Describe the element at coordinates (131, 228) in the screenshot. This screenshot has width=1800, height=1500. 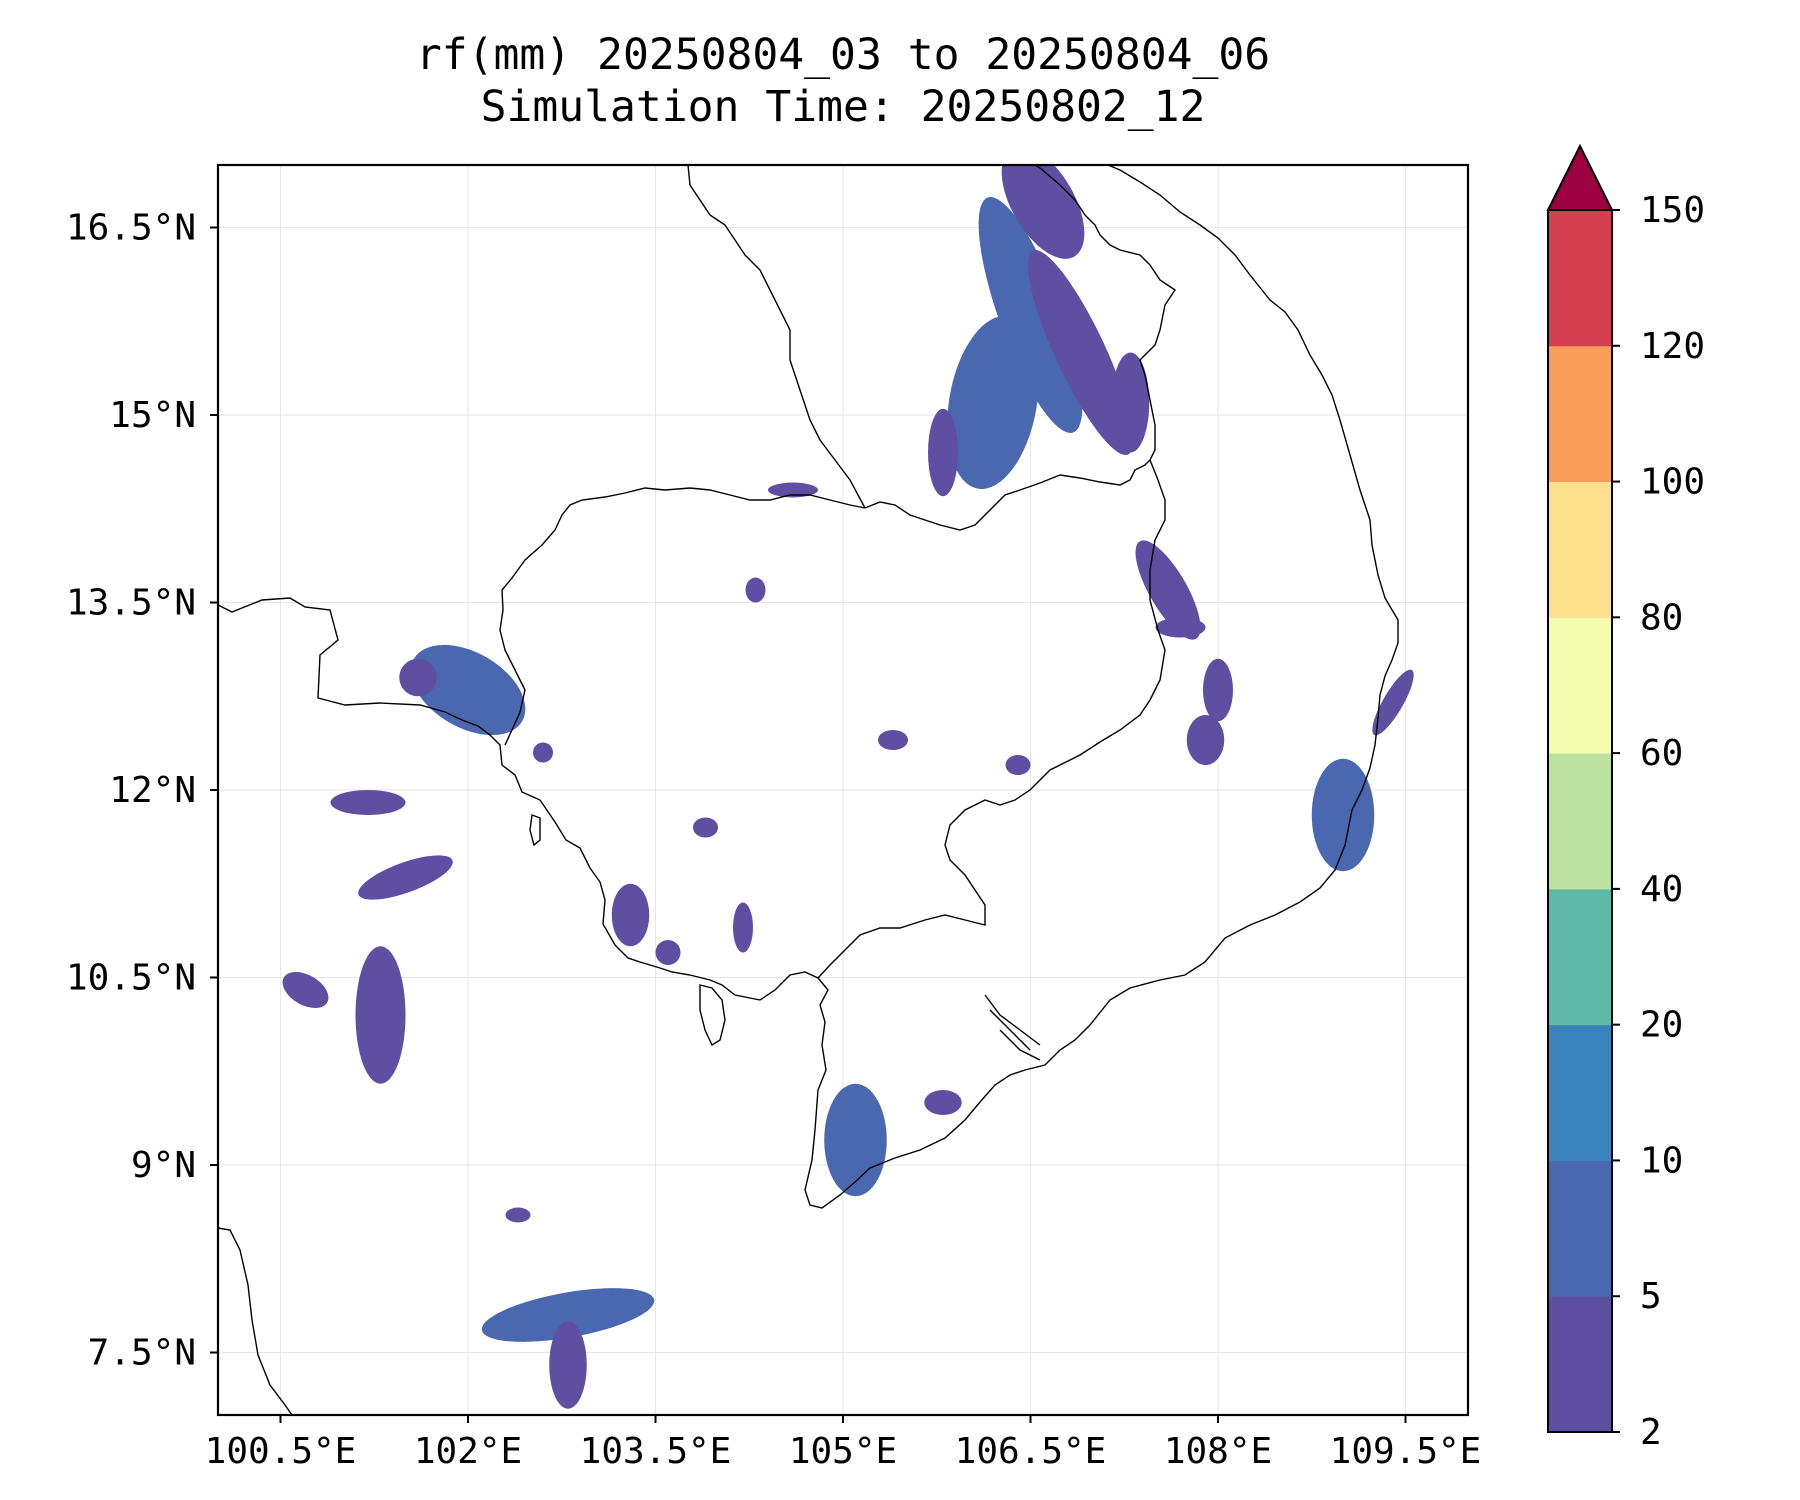
I see `y-tick-label: 16.5°N` at that location.